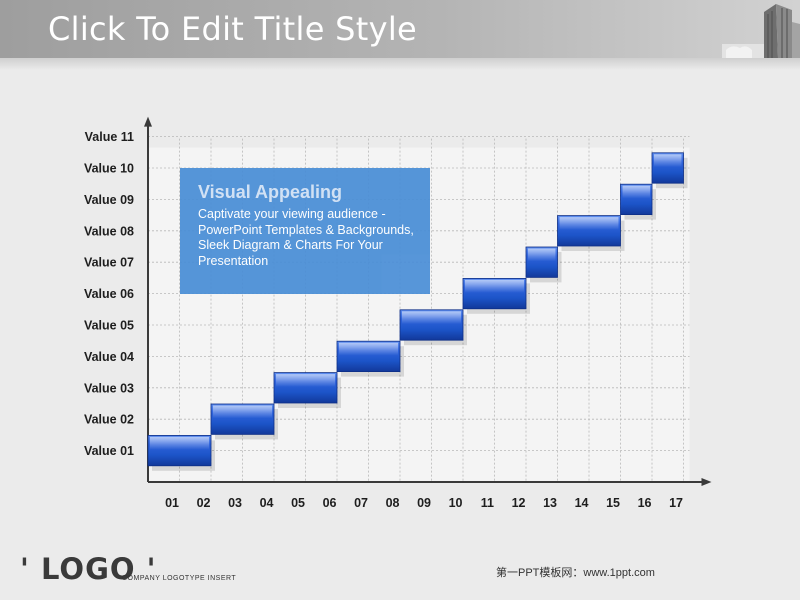 Image resolution: width=800 pixels, height=600 pixels. What do you see at coordinates (148, 121) in the screenshot?
I see `y-axis-arrow` at bounding box center [148, 121].